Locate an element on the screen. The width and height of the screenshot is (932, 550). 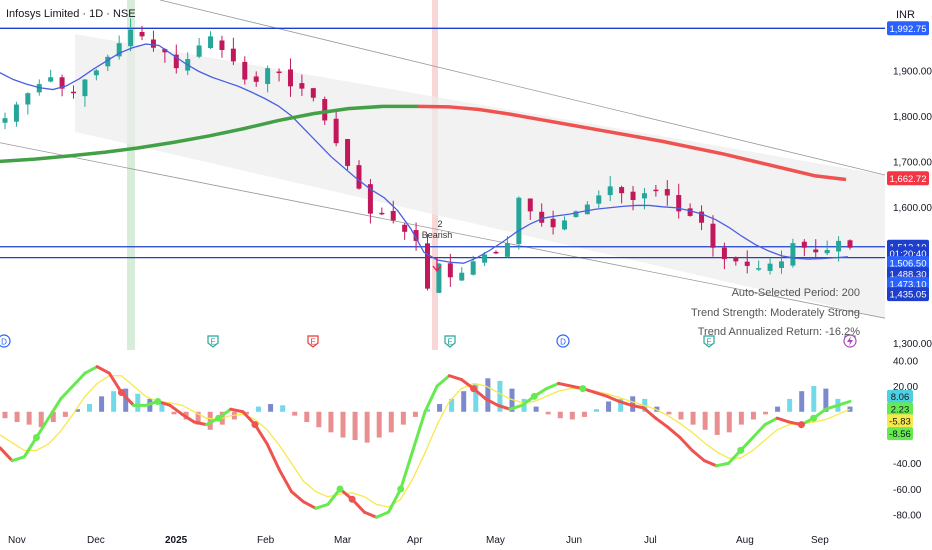
currency-label: INR is located at coordinates (905, 15).